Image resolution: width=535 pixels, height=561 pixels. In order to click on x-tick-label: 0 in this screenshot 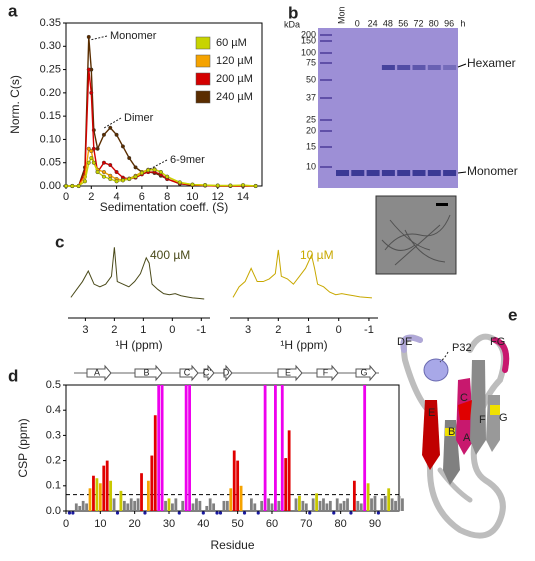, I will do `click(172, 330)`.